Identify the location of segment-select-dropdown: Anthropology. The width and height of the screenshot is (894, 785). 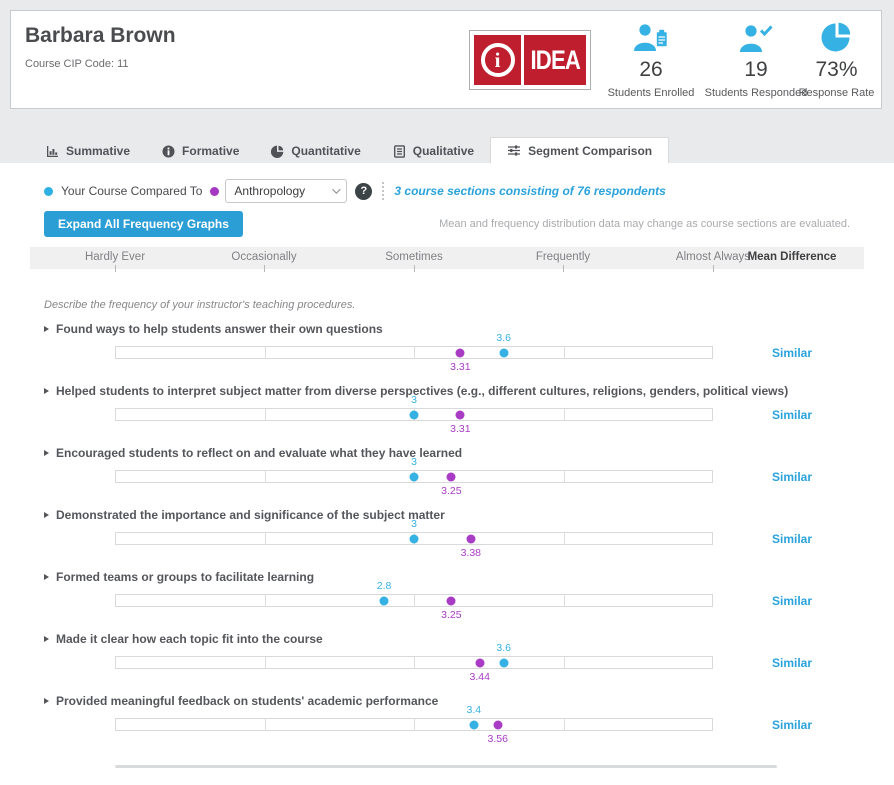
(286, 191).